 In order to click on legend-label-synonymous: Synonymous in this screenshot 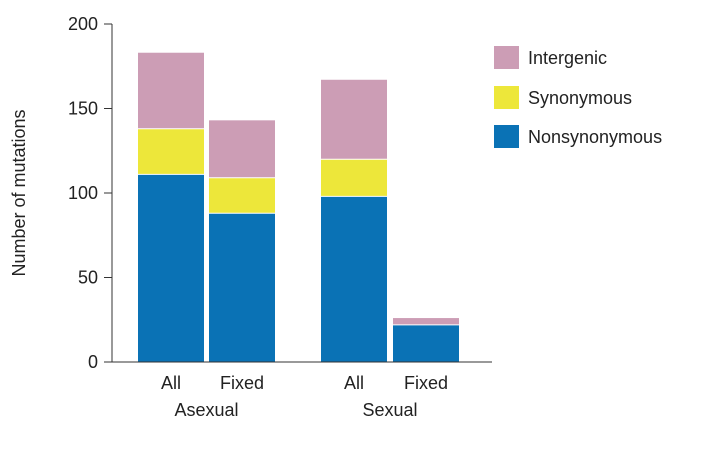, I will do `click(580, 98)`.